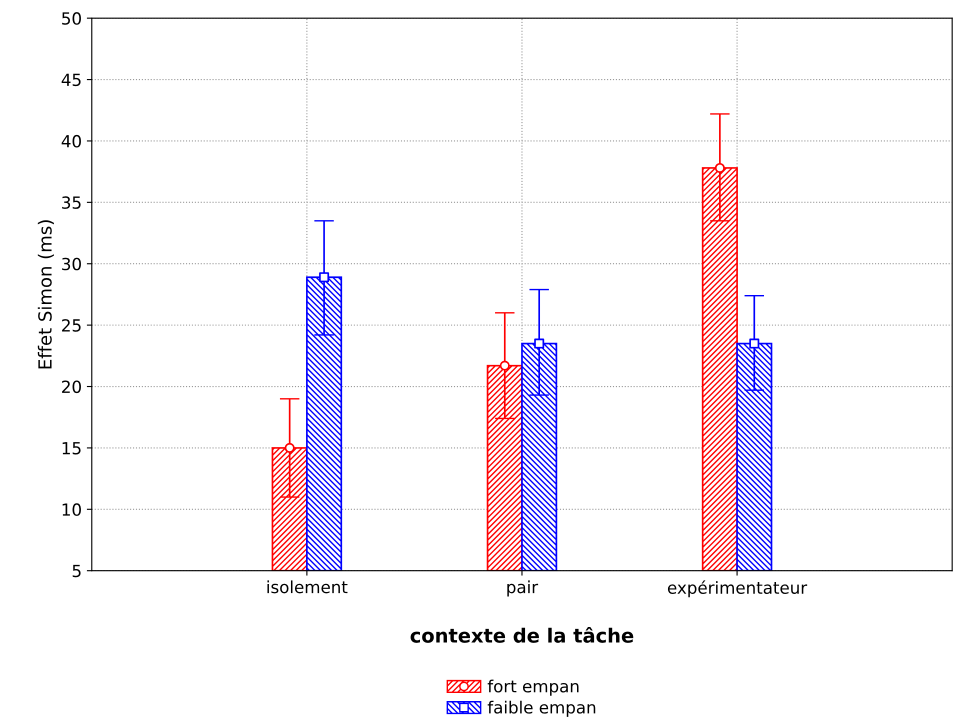 This screenshot has width=956, height=727. I want to click on y-tick-label: 5, so click(76, 571).